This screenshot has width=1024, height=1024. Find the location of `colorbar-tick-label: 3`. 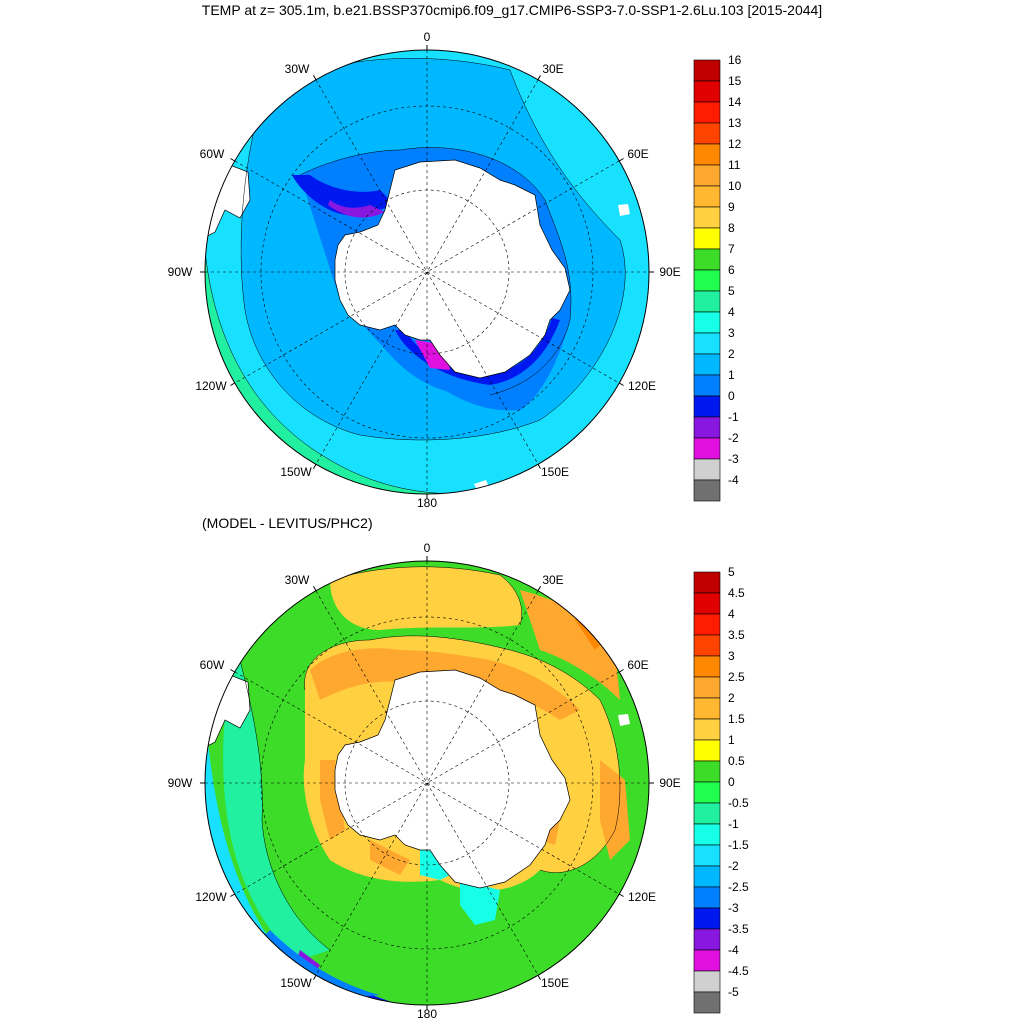

colorbar-tick-label: 3 is located at coordinates (731, 333).